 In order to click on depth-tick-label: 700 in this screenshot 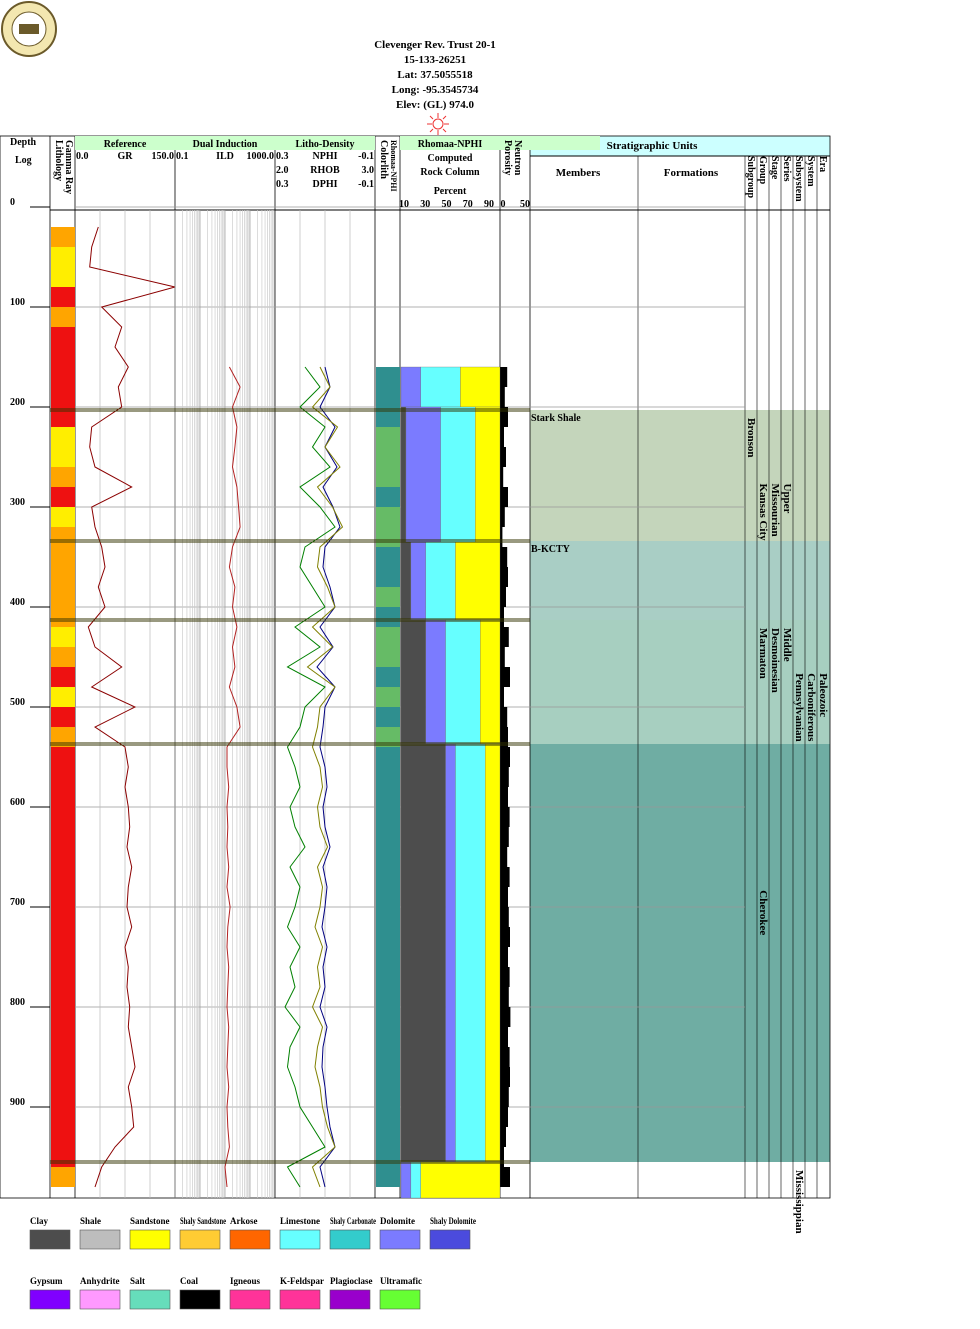, I will do `click(17, 902)`.